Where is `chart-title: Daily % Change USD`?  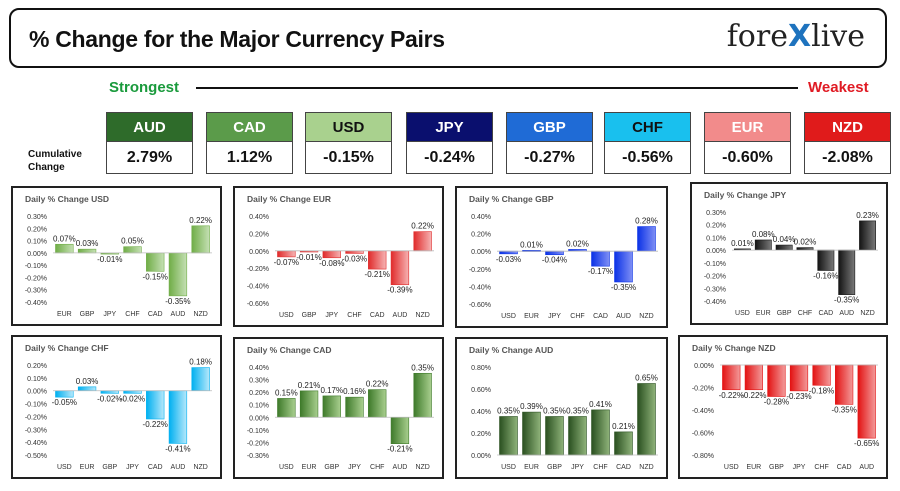
chart-title: Daily % Change USD is located at coordinates (67, 199).